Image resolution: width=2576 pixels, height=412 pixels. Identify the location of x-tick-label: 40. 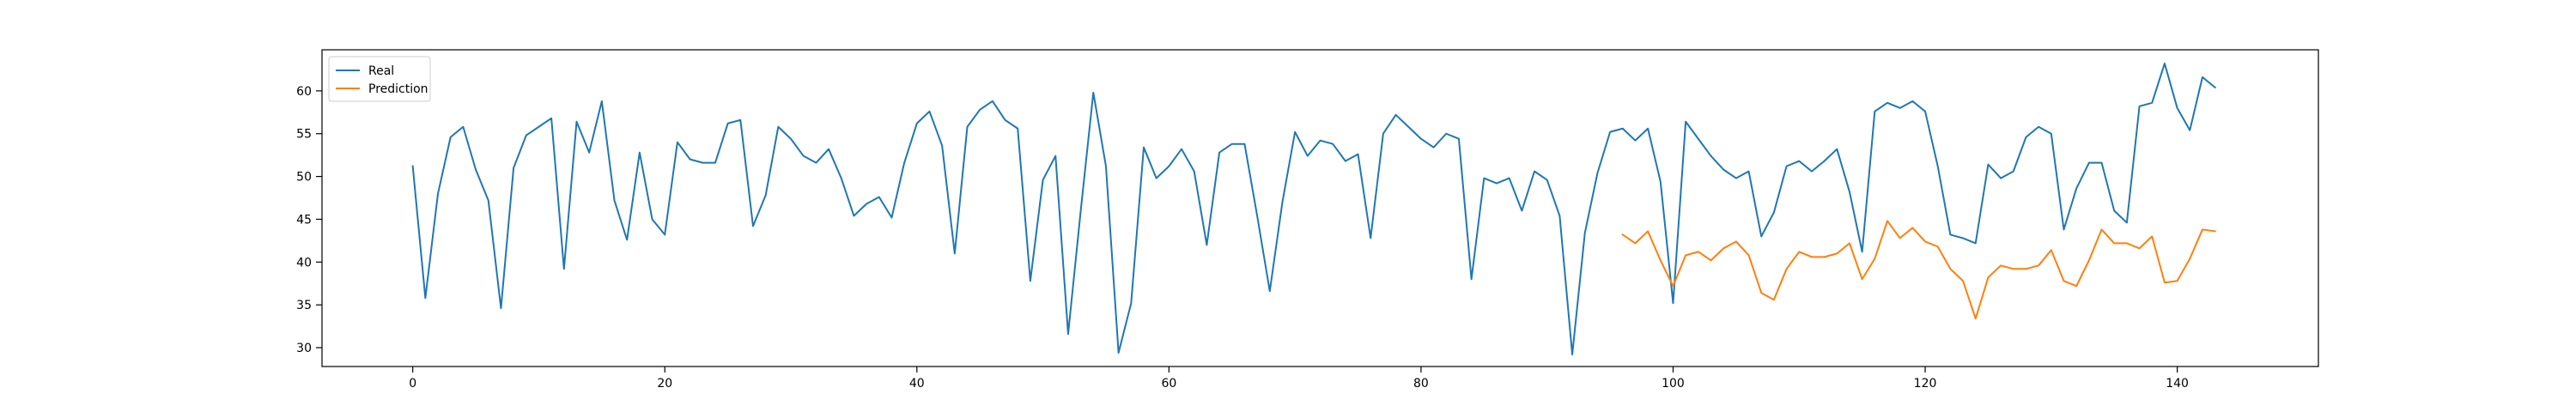
(917, 384).